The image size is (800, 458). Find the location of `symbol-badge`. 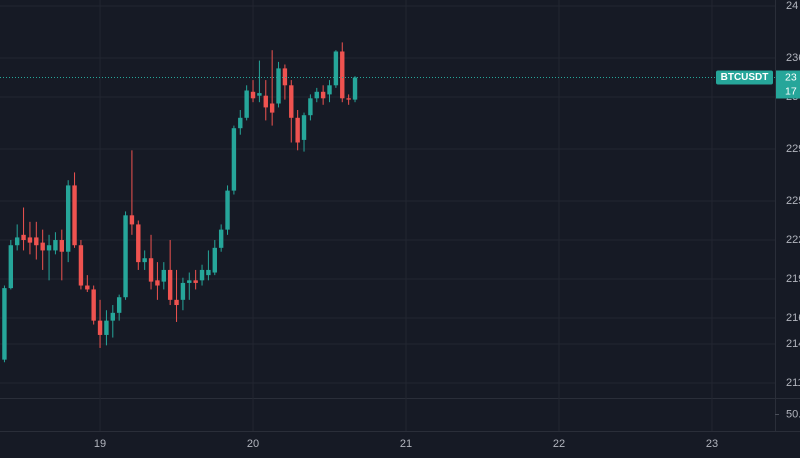

symbol-badge is located at coordinates (744, 77).